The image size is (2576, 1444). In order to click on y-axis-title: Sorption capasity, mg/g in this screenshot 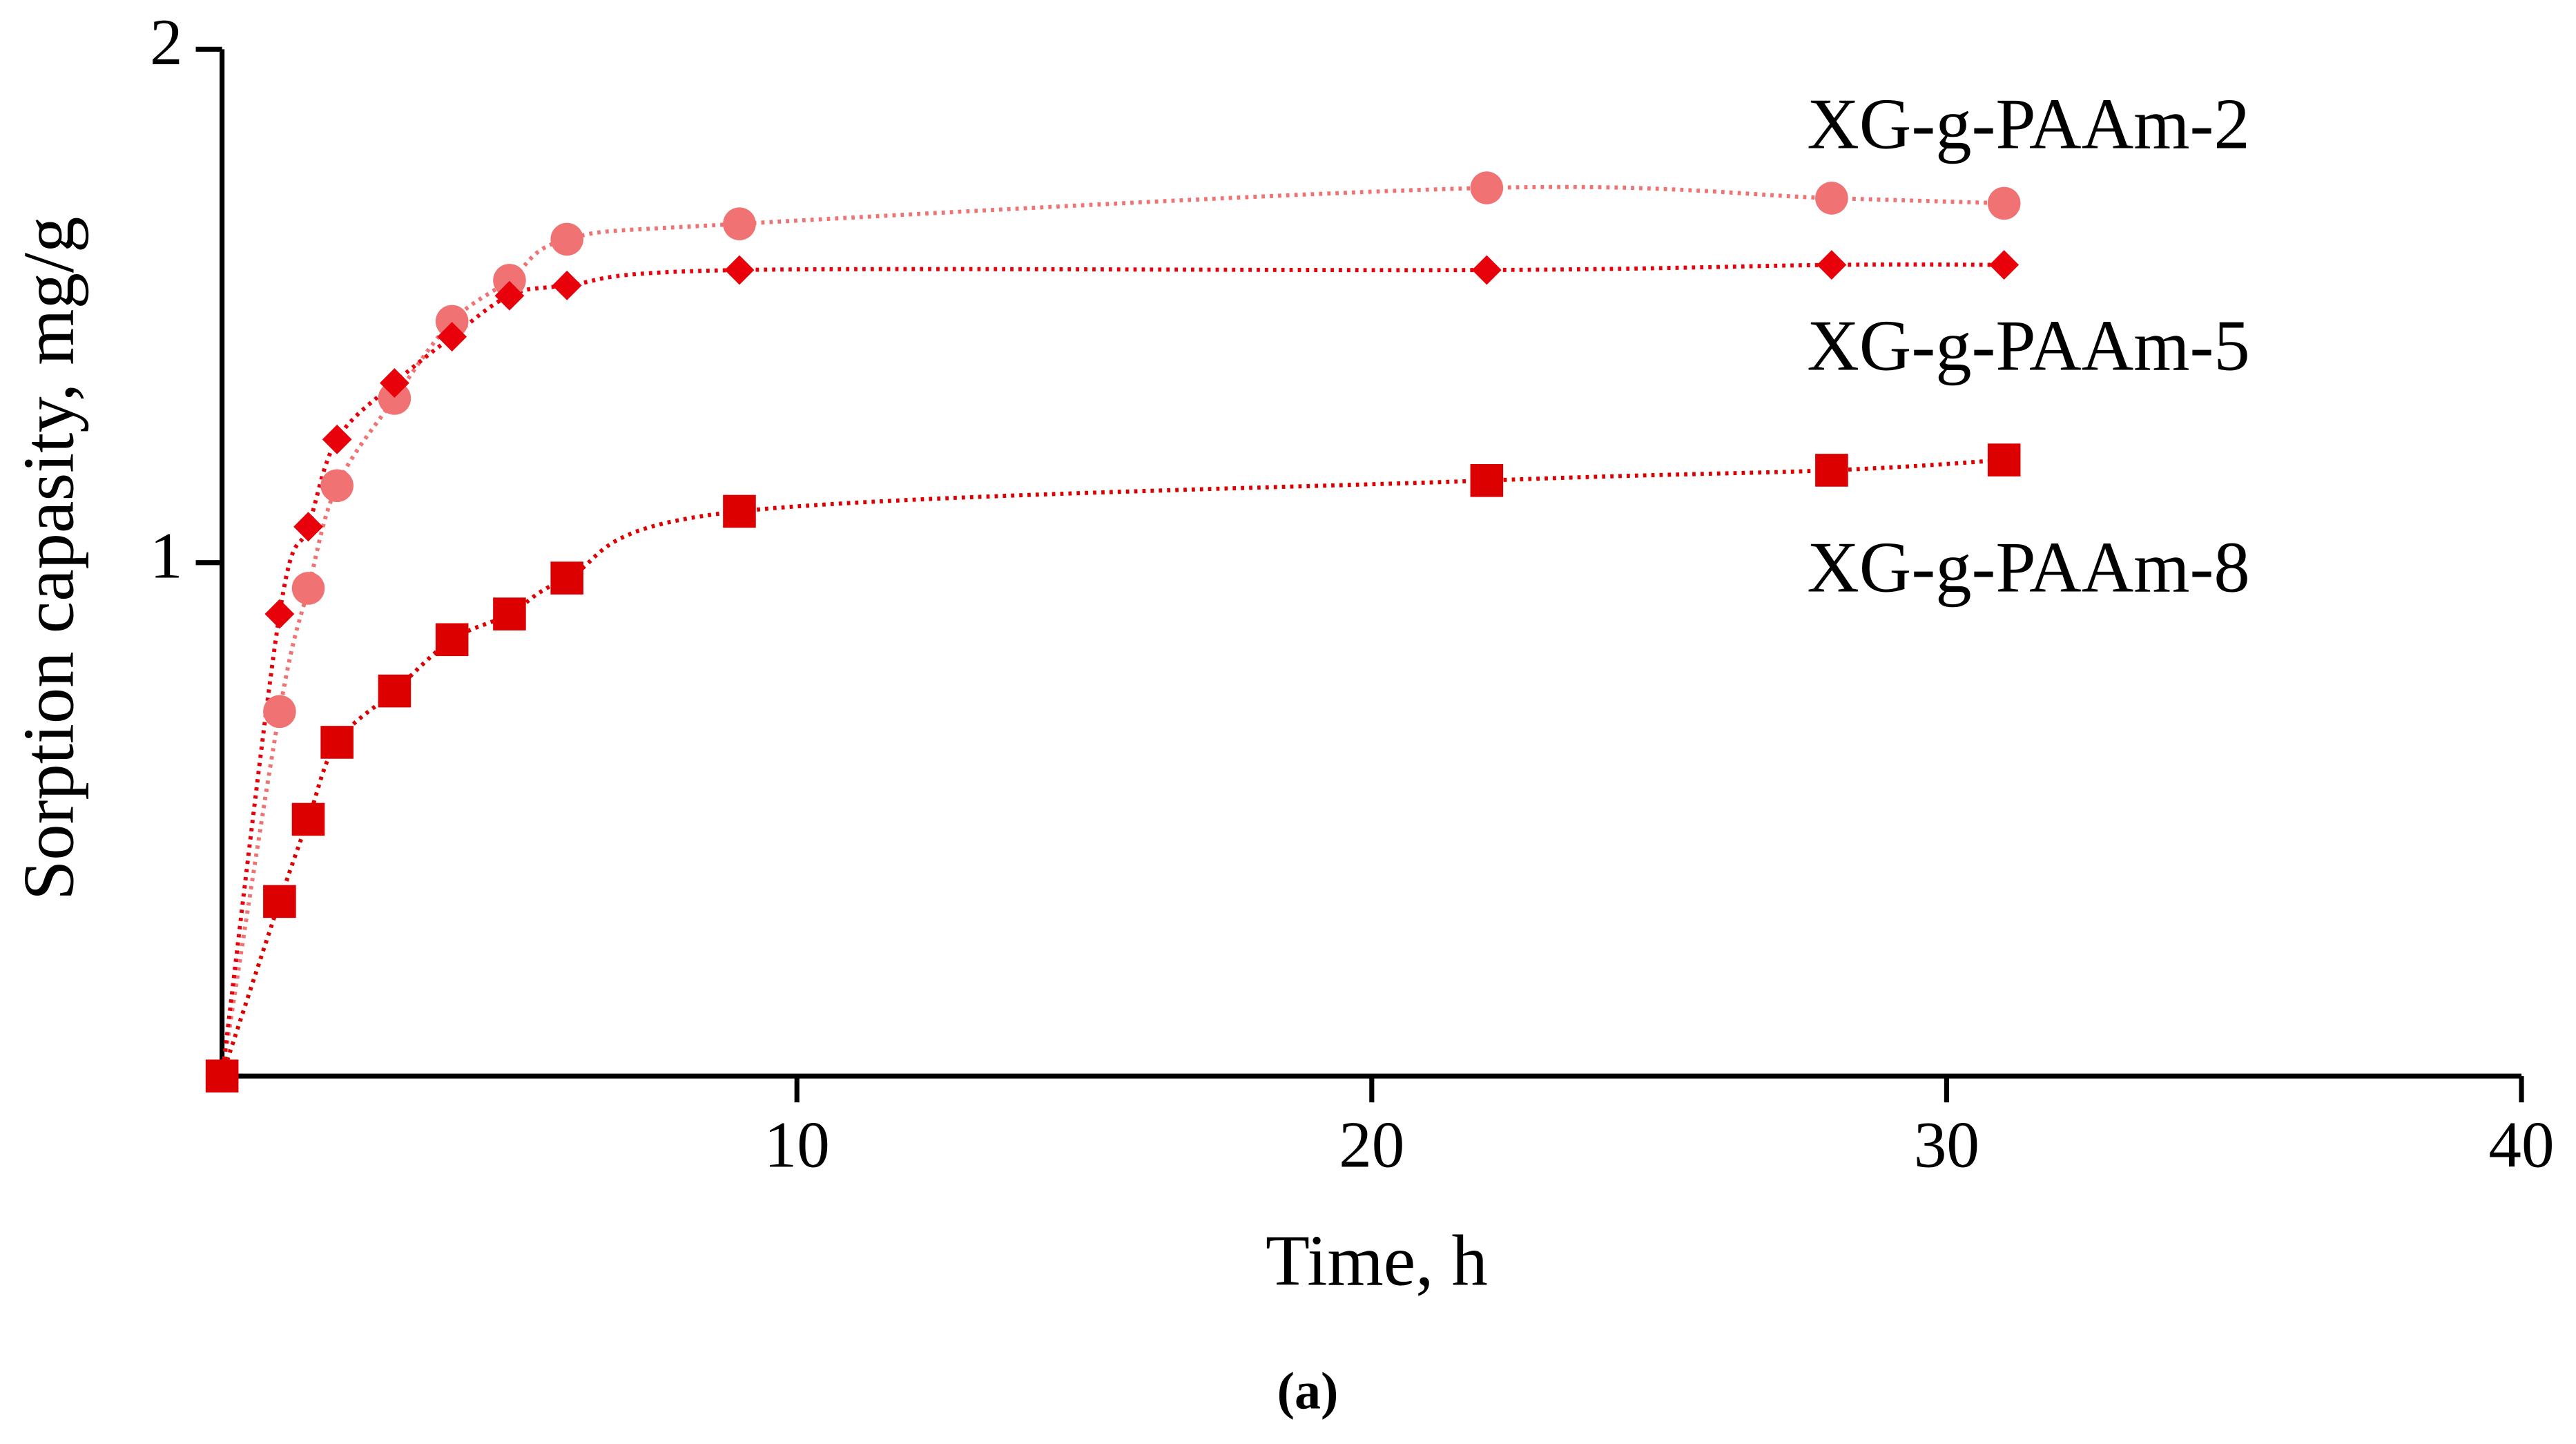, I will do `click(48, 559)`.